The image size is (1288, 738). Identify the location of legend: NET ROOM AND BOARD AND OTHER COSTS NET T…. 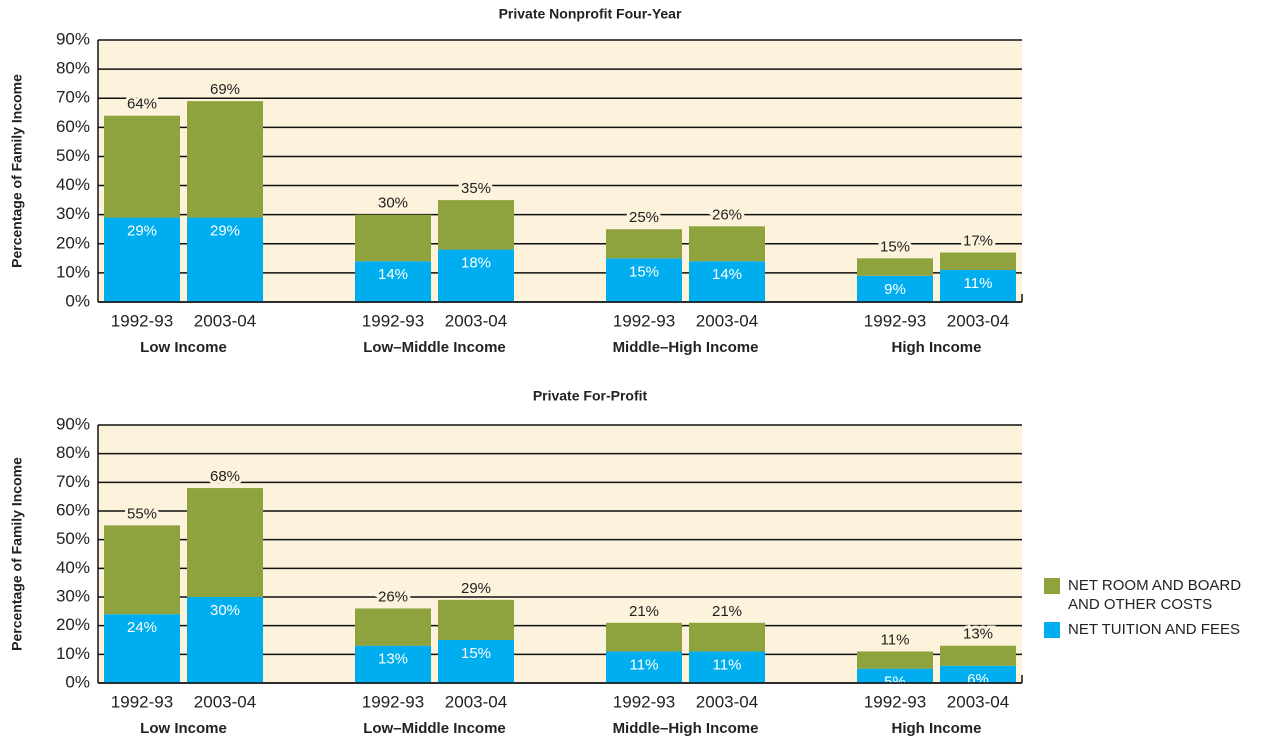
(1164, 610).